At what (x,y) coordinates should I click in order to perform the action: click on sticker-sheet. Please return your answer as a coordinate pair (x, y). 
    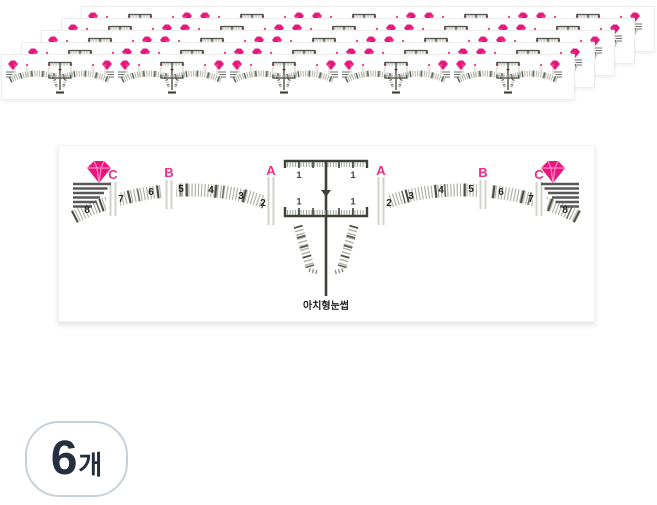
    Looking at the image, I should click on (288, 77).